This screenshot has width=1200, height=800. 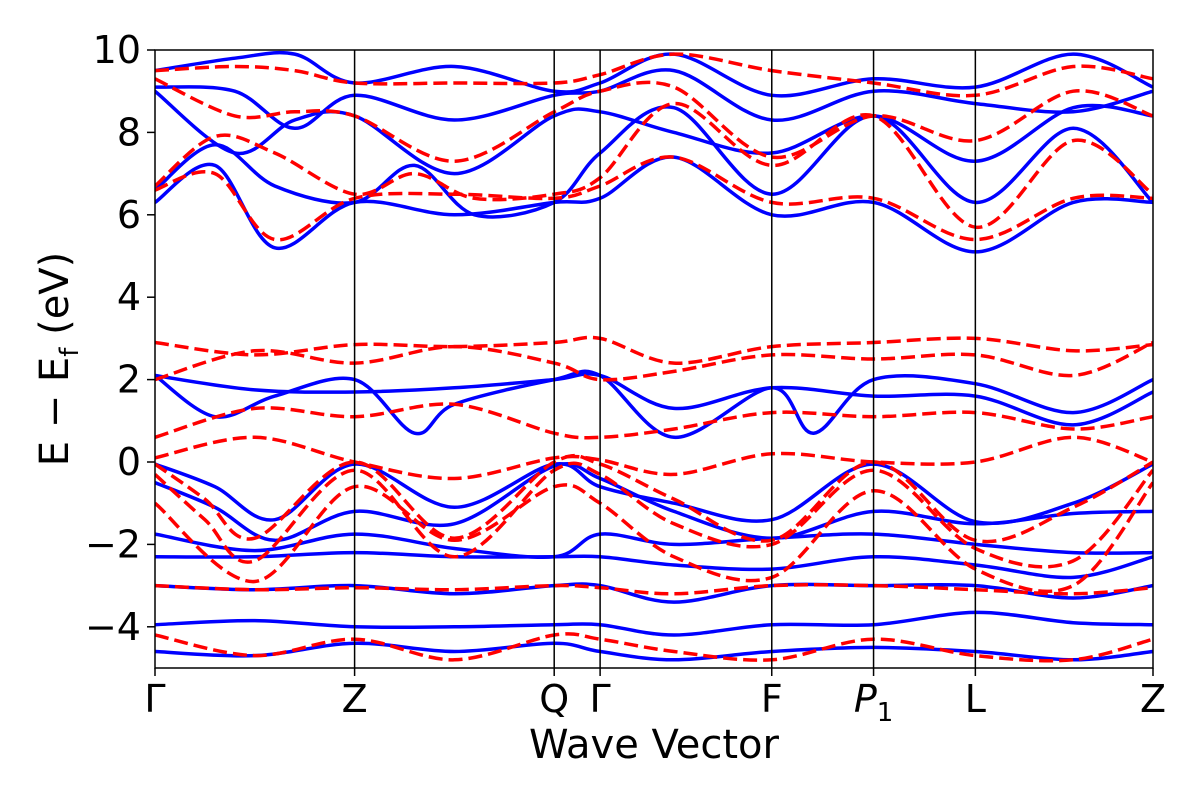 What do you see at coordinates (113, 544) in the screenshot?
I see `ytick-label: −2` at bounding box center [113, 544].